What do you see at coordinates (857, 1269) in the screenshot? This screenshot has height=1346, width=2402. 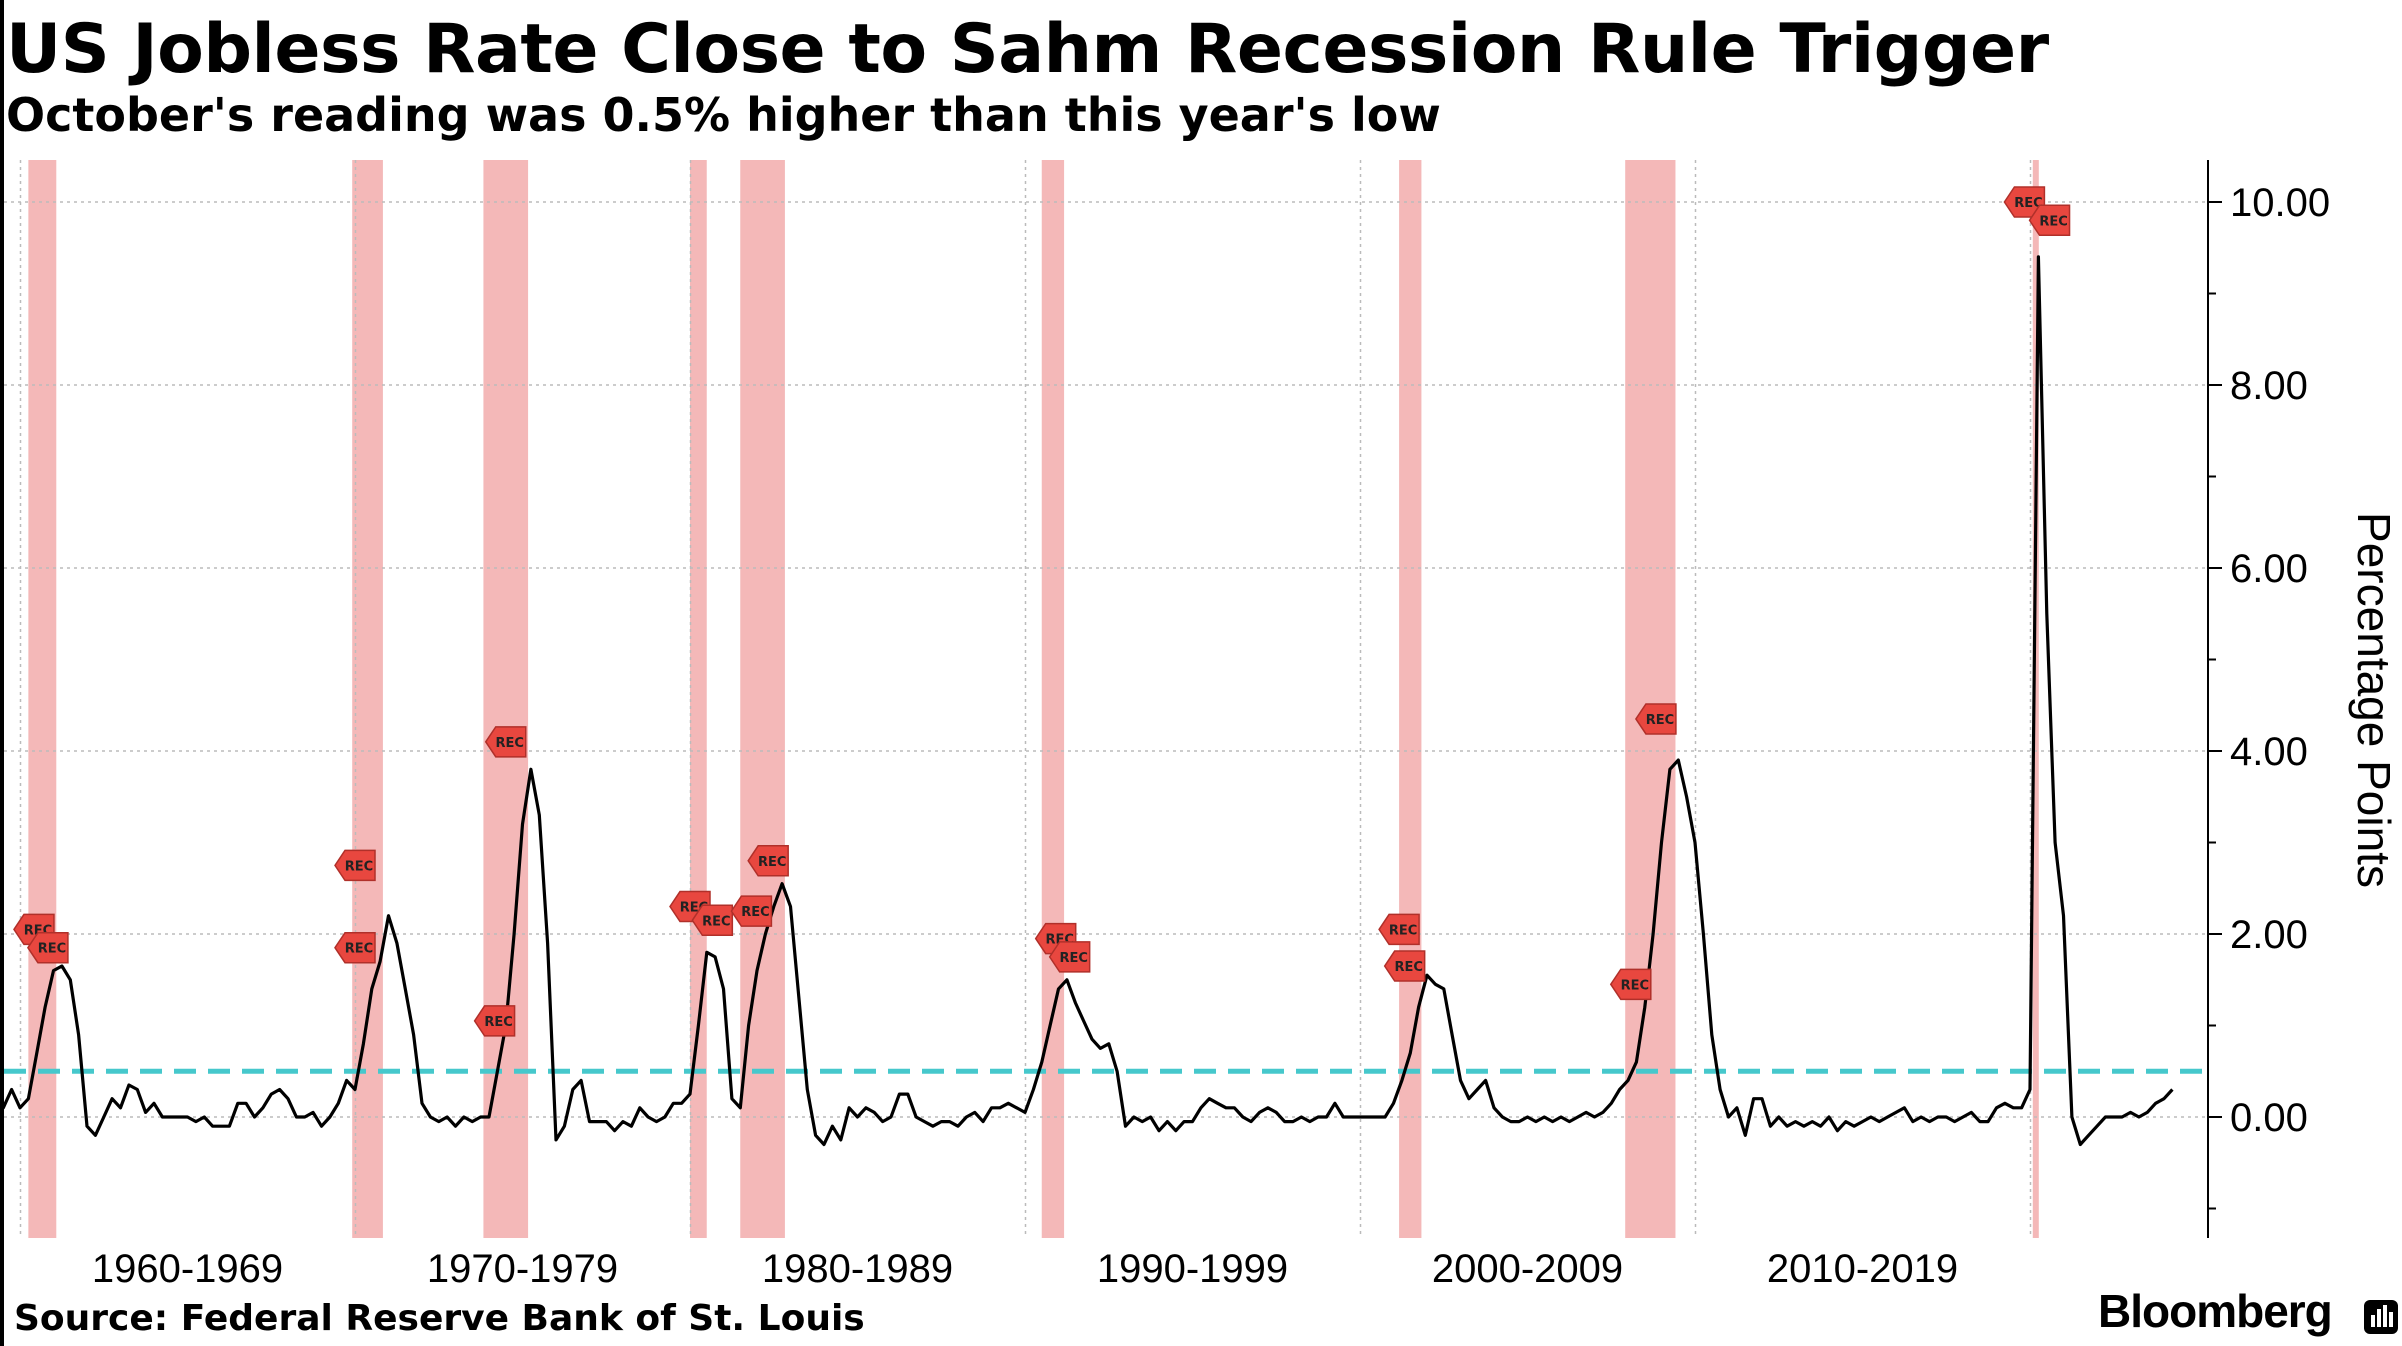 I see `x-category-label: 1980-1989` at bounding box center [857, 1269].